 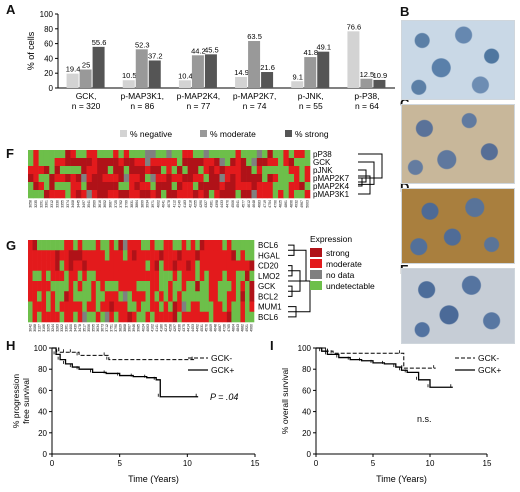 What do you see at coordinates (47, 204) in the screenshot?
I see `column-label: 3301` at bounding box center [47, 204].